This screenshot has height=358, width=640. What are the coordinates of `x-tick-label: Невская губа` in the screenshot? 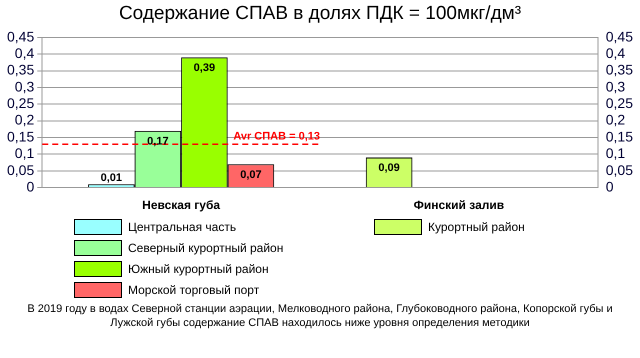 It's located at (181, 205).